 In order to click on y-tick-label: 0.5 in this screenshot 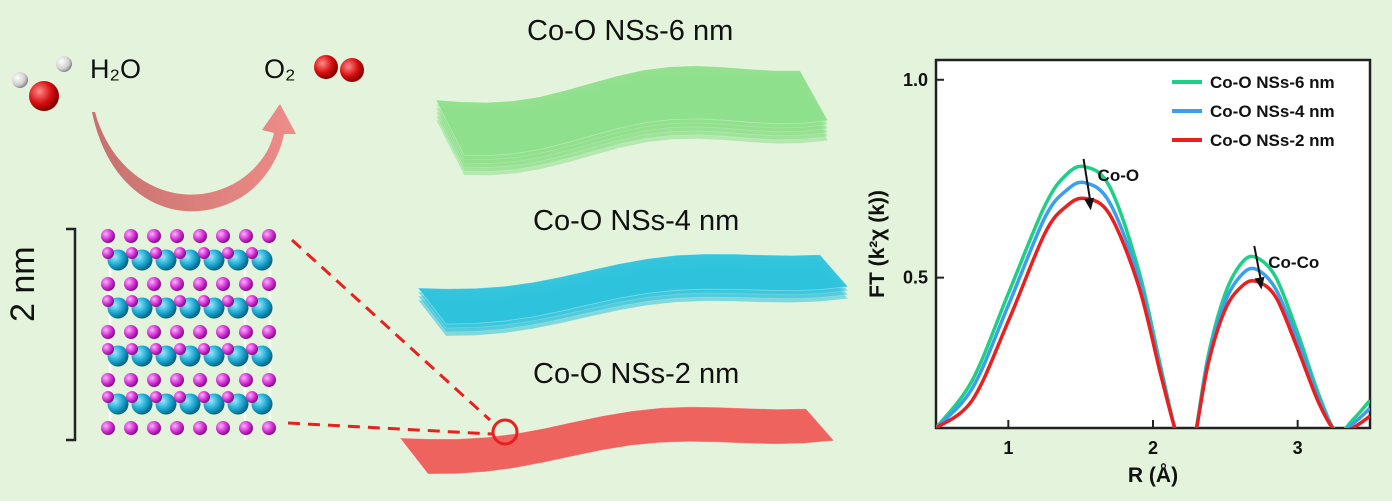, I will do `click(915, 278)`.